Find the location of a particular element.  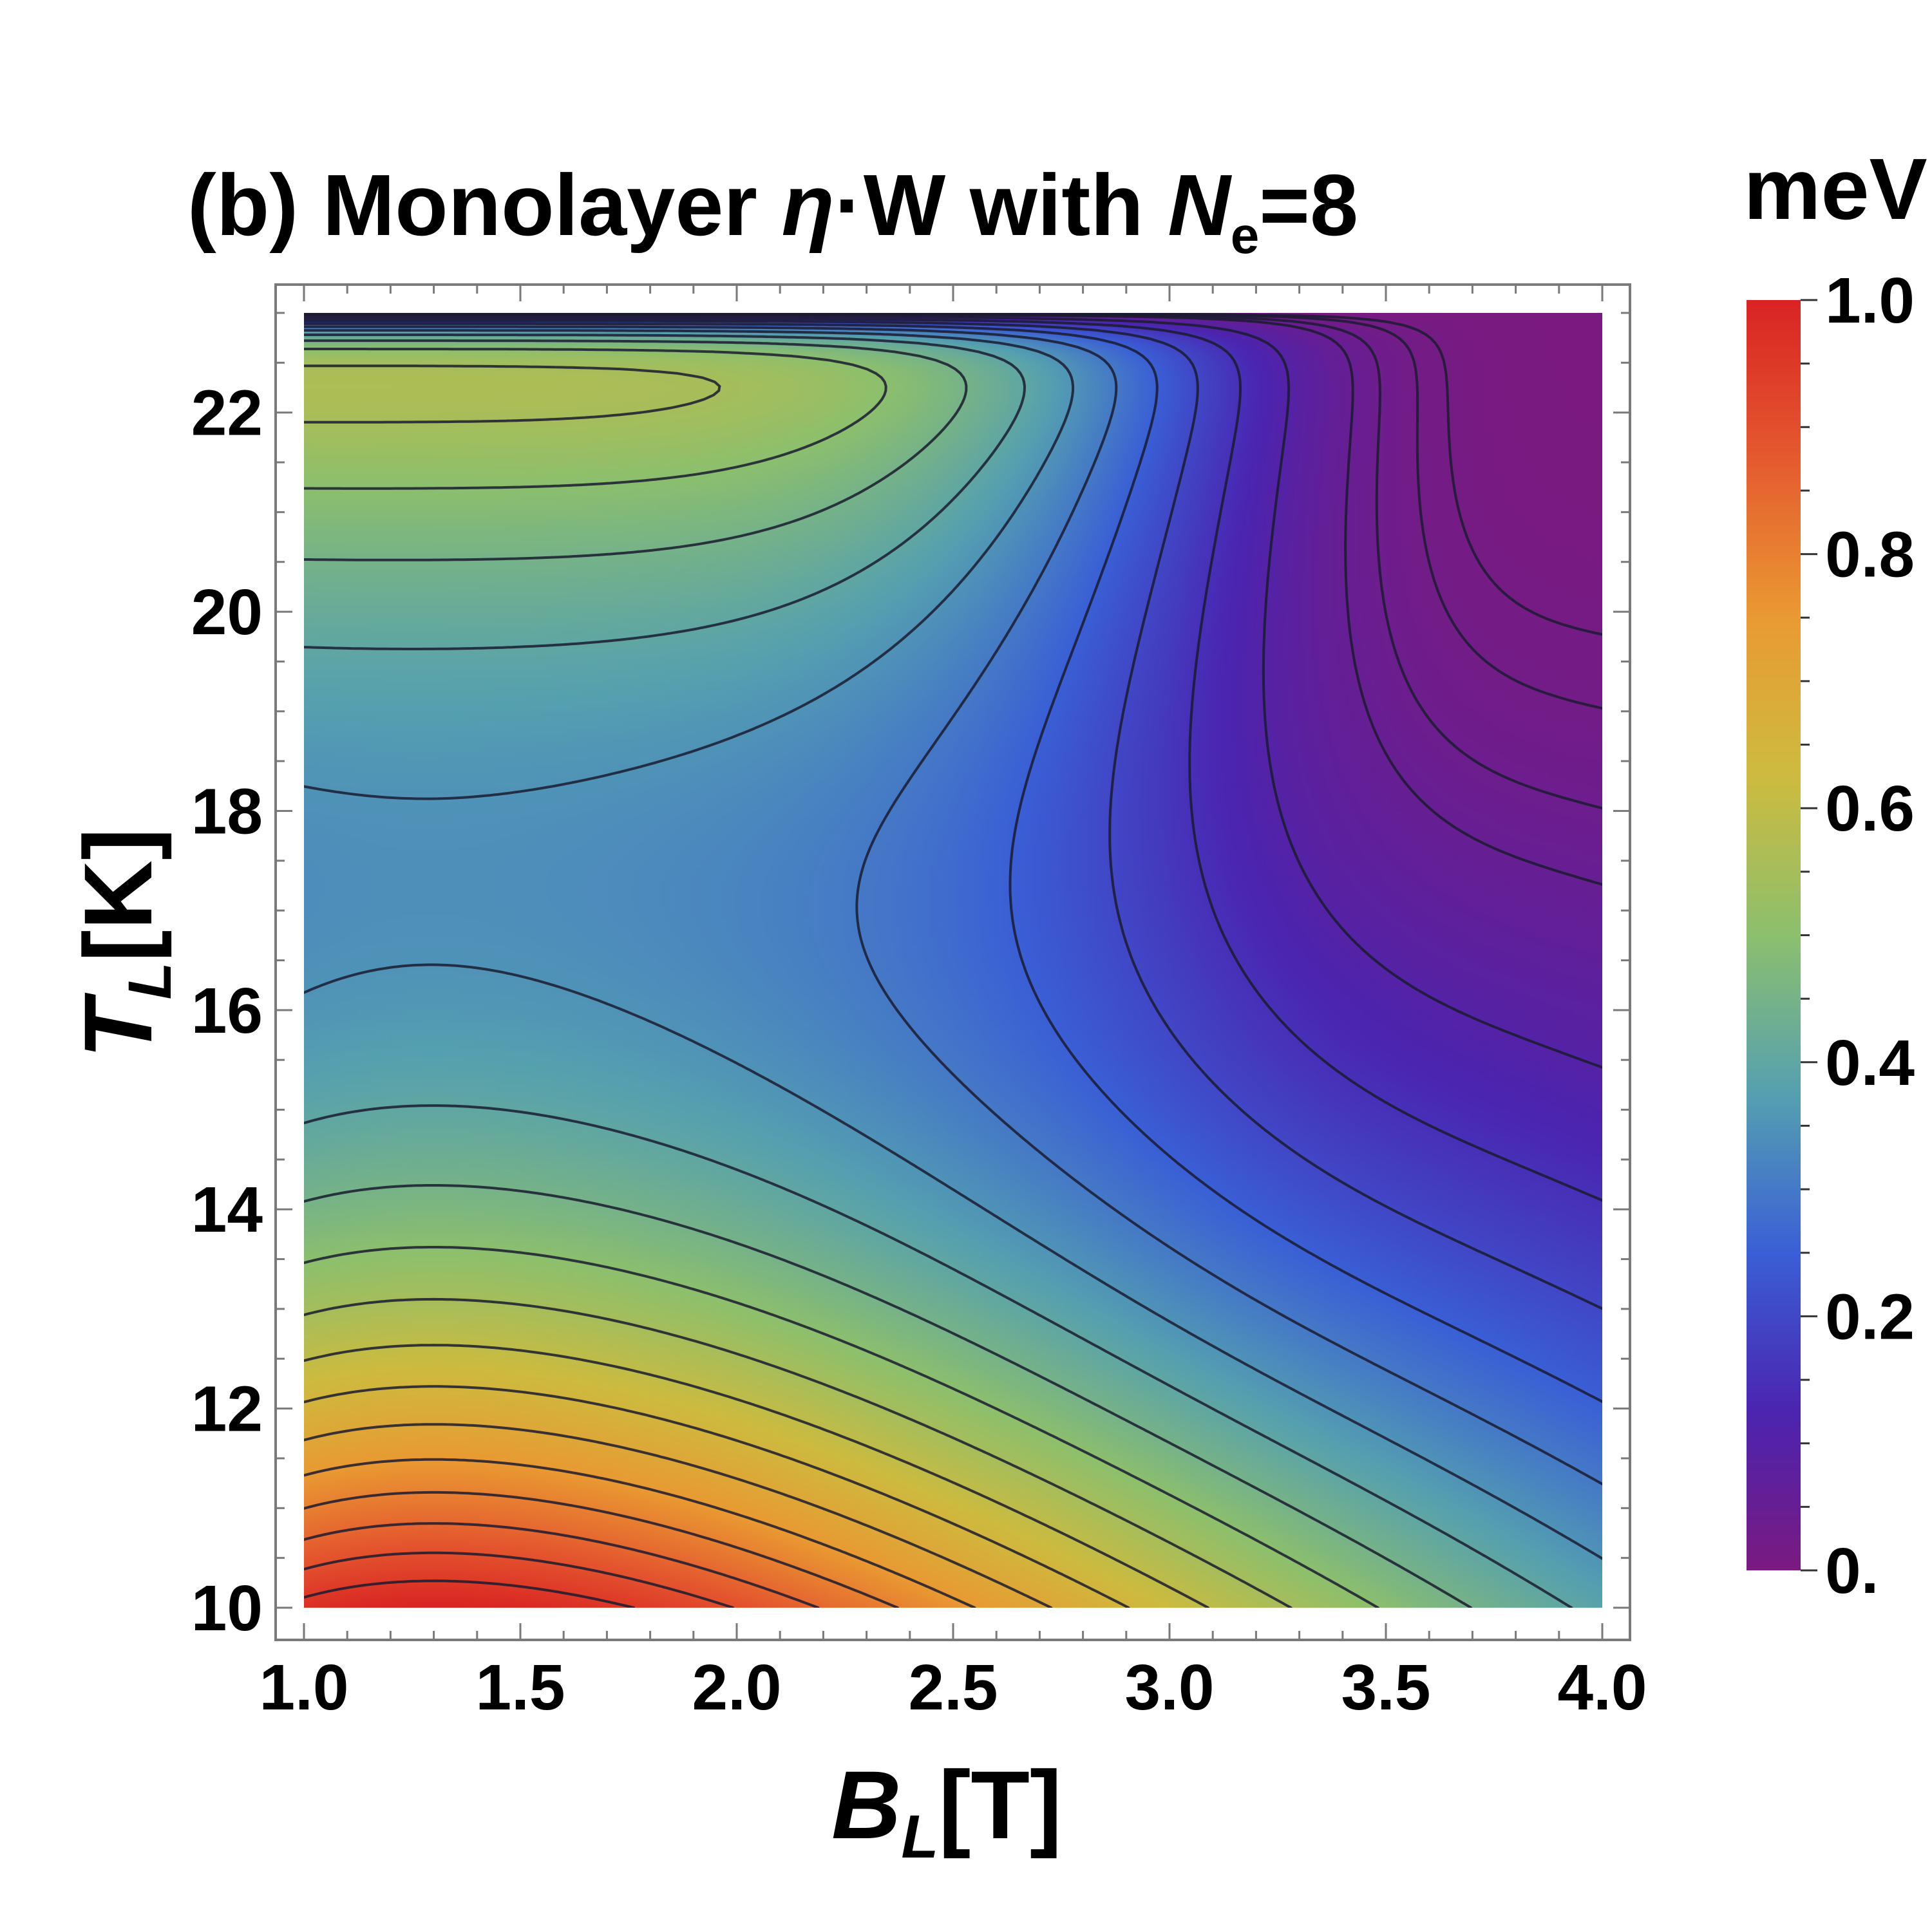

y-tick-labels: 10 12 14 16 18 20 22 is located at coordinates (227, 1010).